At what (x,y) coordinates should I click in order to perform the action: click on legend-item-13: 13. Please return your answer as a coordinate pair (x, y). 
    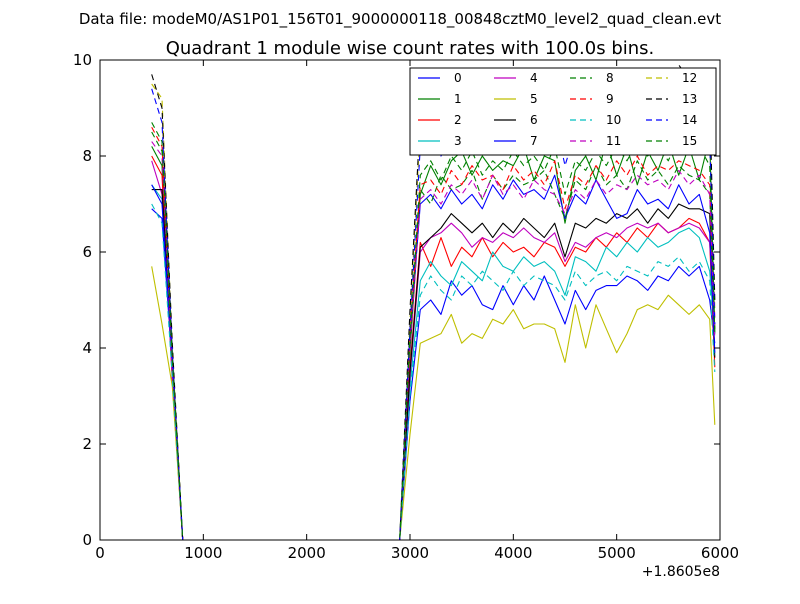
    Looking at the image, I should click on (671, 99).